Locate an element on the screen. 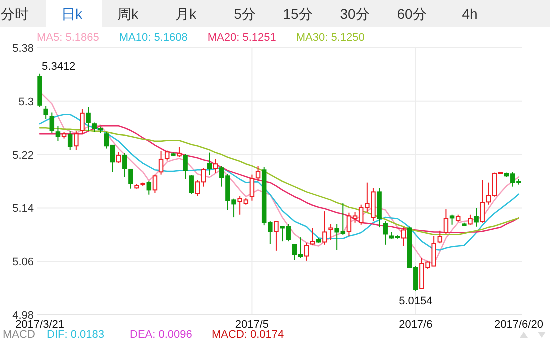 The image size is (550, 341). x-tick-label: 2017/6 is located at coordinates (416, 325).